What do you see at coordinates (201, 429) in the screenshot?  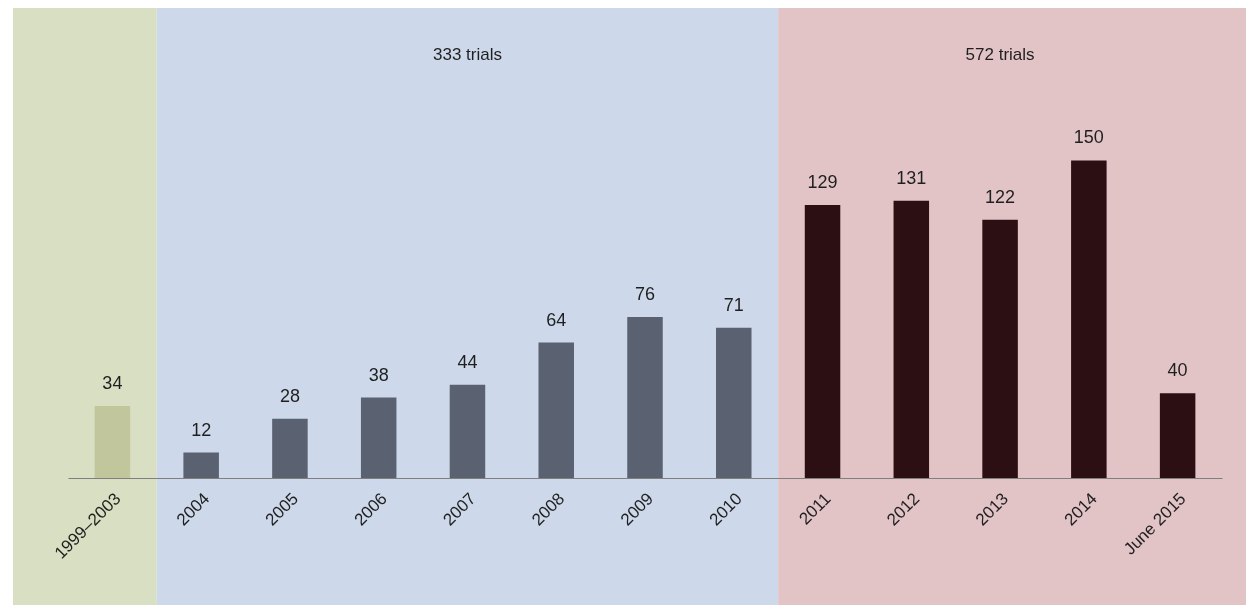 I see `data-label: 12` at bounding box center [201, 429].